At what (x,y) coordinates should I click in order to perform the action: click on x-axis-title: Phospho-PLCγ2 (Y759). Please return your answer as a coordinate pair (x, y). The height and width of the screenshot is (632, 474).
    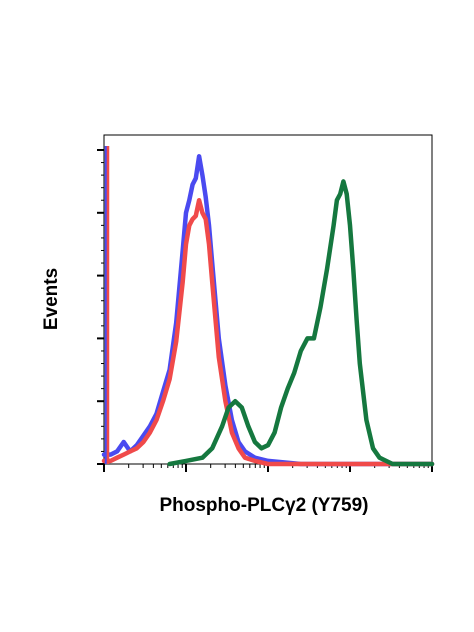
    Looking at the image, I should click on (263, 505).